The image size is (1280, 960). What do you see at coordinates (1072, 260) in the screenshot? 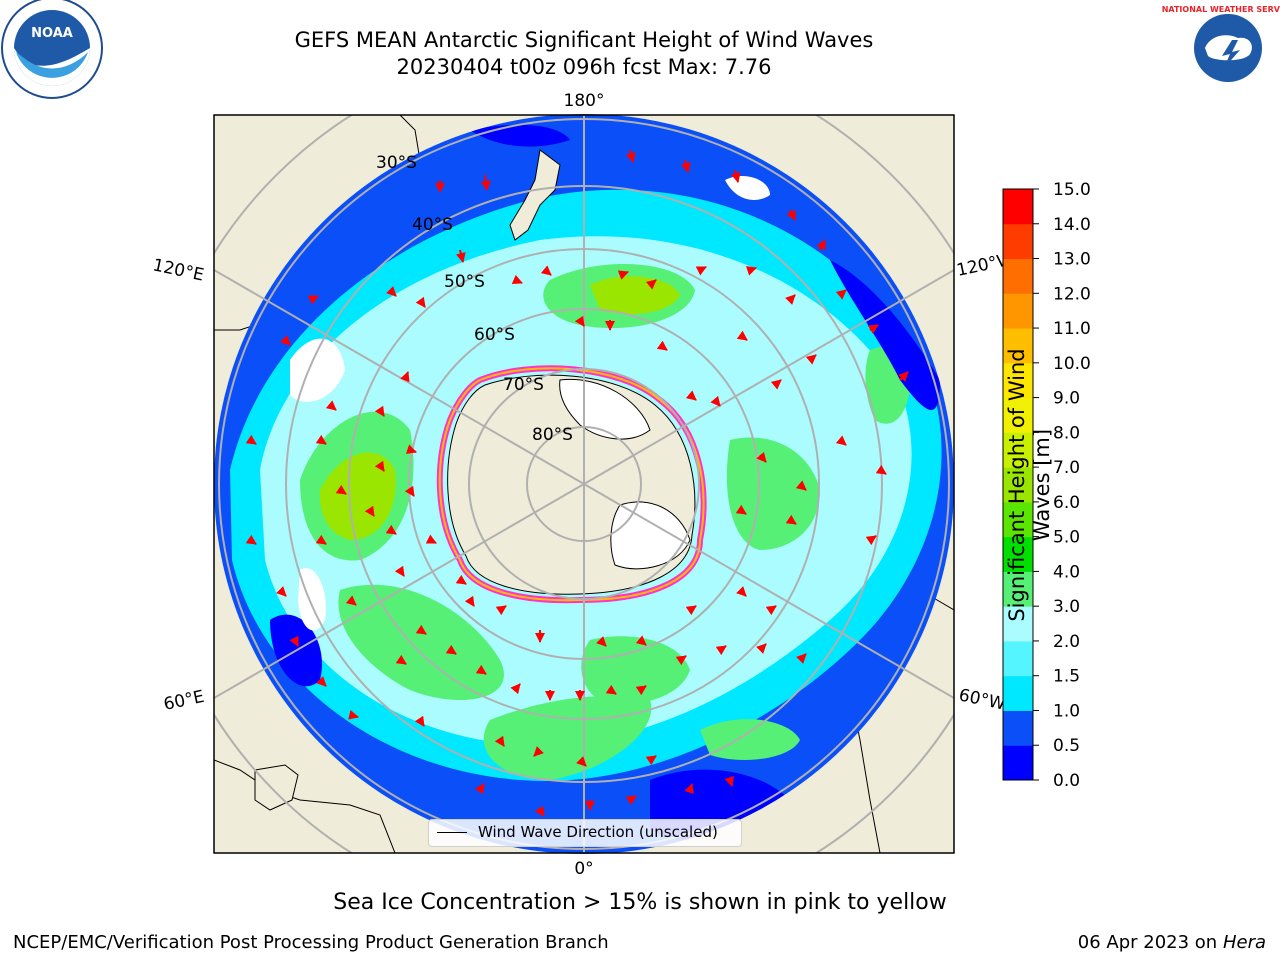
I see `colorbar-tick-label: 13.0` at bounding box center [1072, 260].